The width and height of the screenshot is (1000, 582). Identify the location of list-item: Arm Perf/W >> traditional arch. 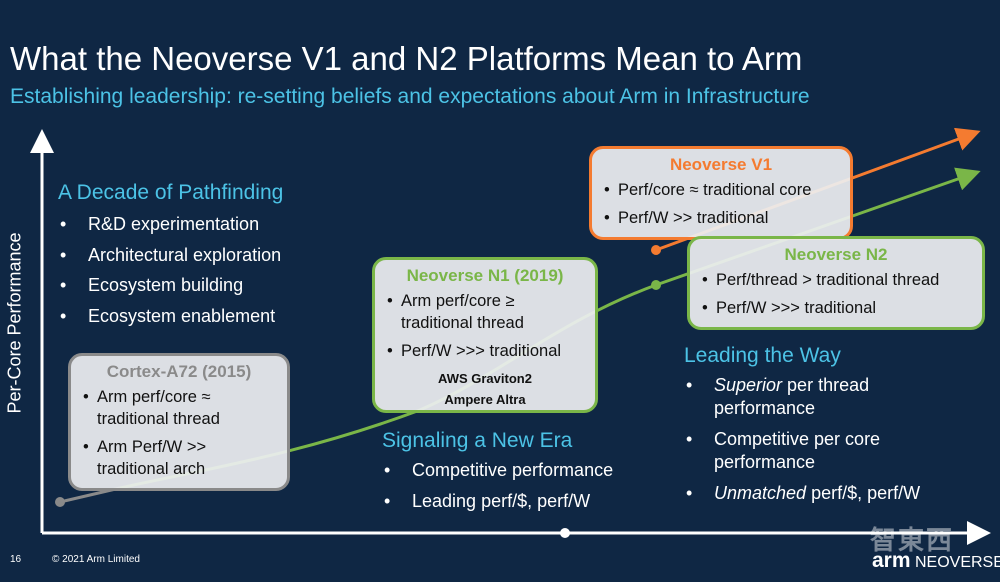
(179, 458).